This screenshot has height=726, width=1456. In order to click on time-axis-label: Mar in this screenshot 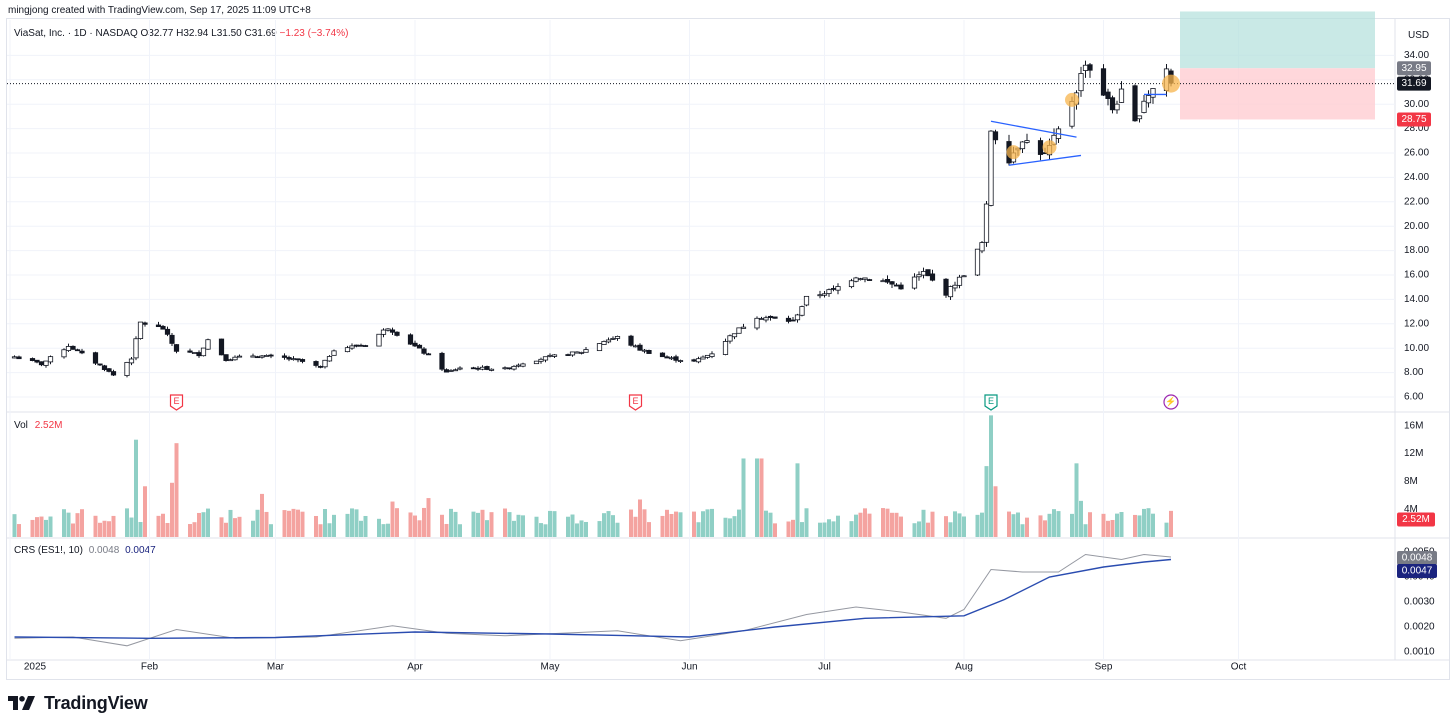, I will do `click(276, 667)`.